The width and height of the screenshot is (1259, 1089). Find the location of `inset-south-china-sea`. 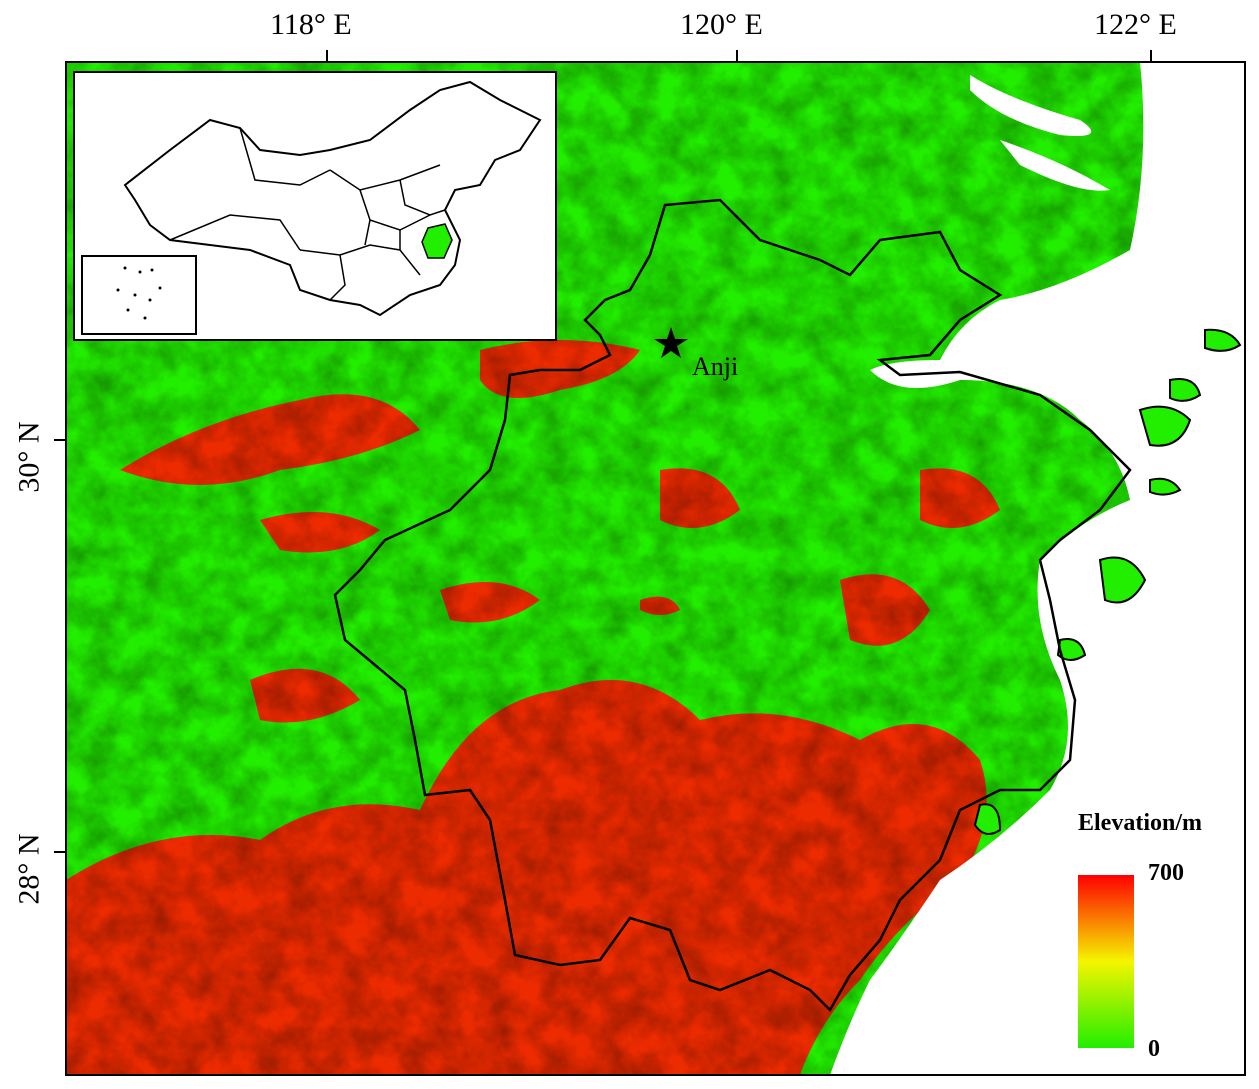

inset-south-china-sea is located at coordinates (139, 295).